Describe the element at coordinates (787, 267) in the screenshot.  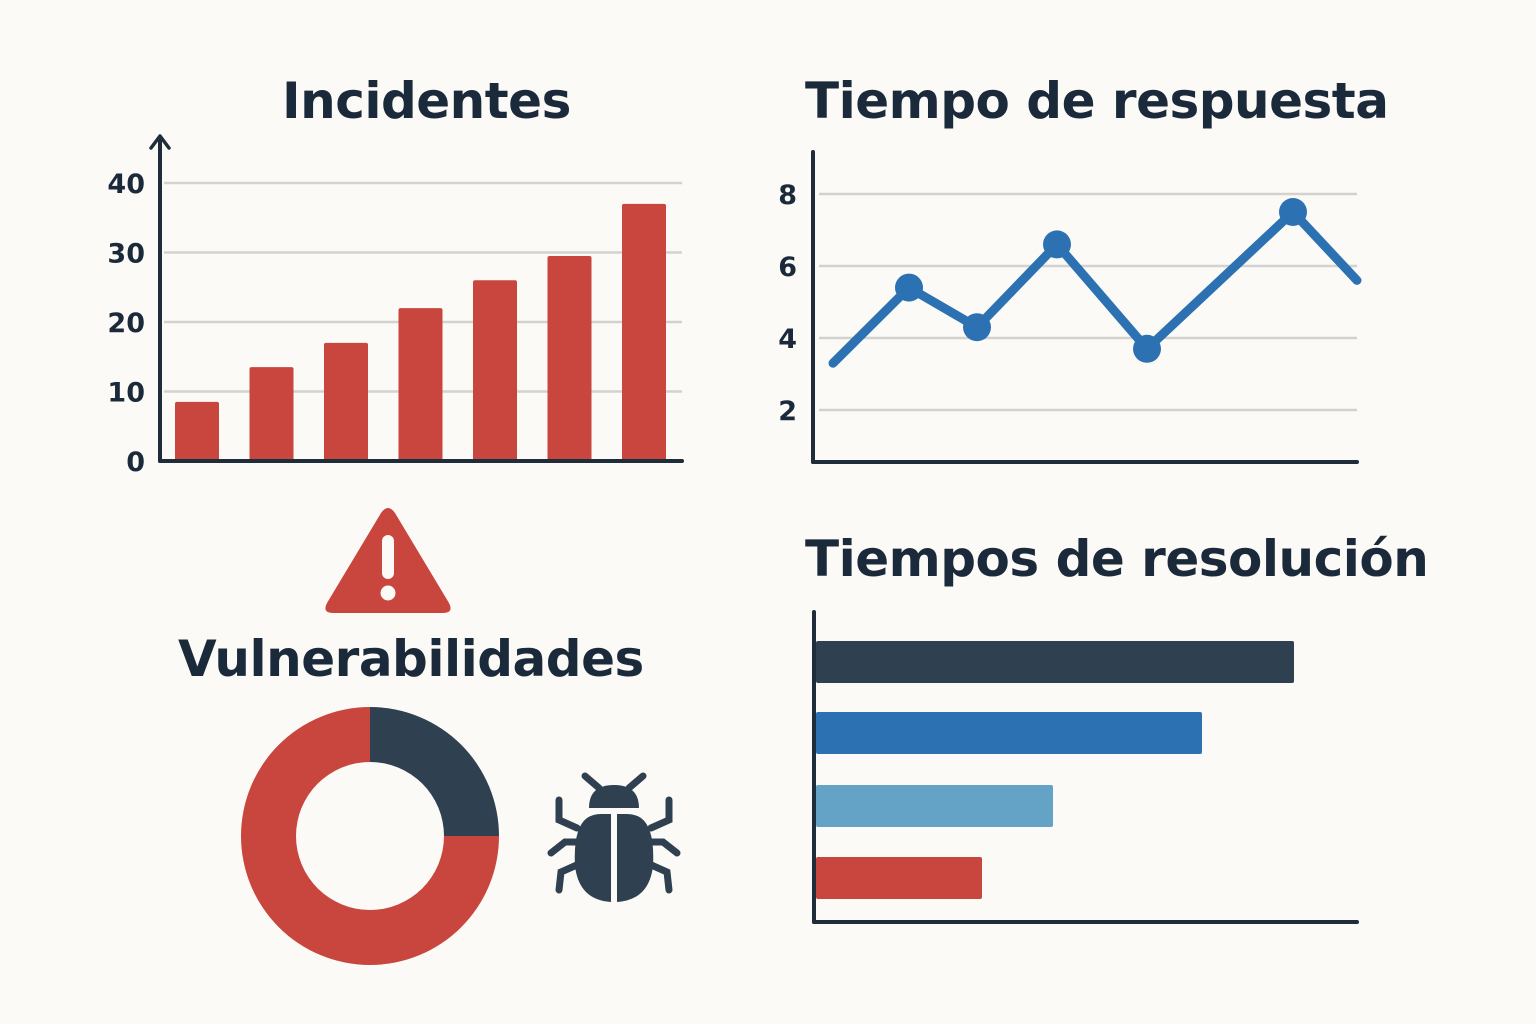
I see `y-tick-label: 6` at that location.